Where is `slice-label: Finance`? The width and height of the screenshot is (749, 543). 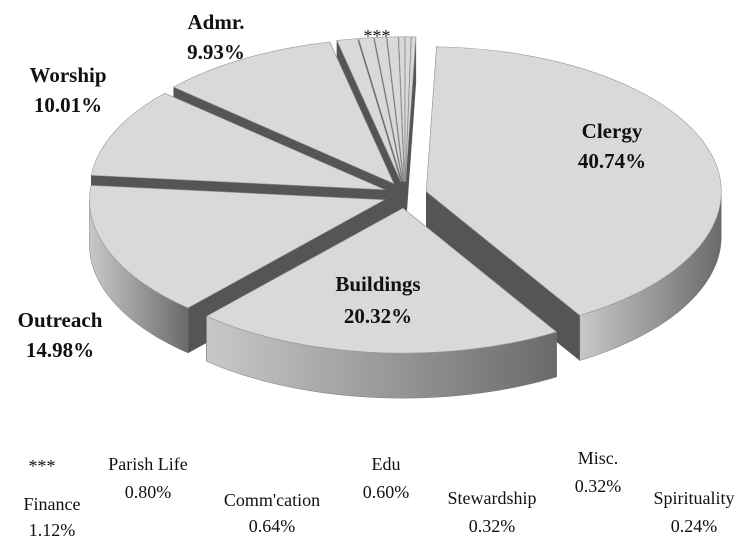 slice-label: Finance is located at coordinates (52, 504).